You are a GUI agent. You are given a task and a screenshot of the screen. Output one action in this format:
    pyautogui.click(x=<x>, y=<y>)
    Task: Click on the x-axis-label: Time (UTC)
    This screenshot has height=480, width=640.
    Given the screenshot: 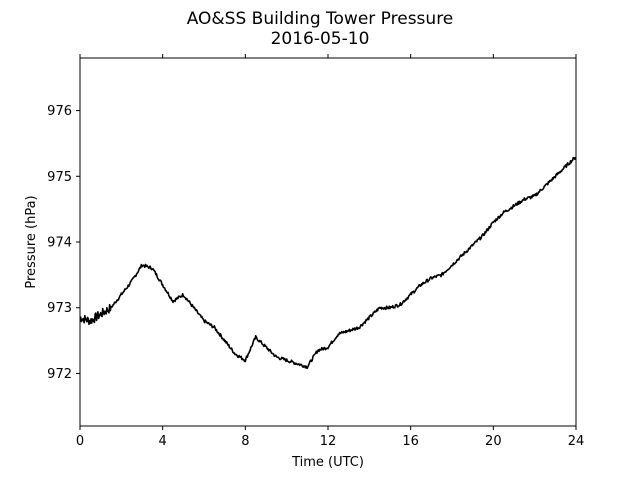 What is the action you would take?
    pyautogui.click(x=327, y=462)
    